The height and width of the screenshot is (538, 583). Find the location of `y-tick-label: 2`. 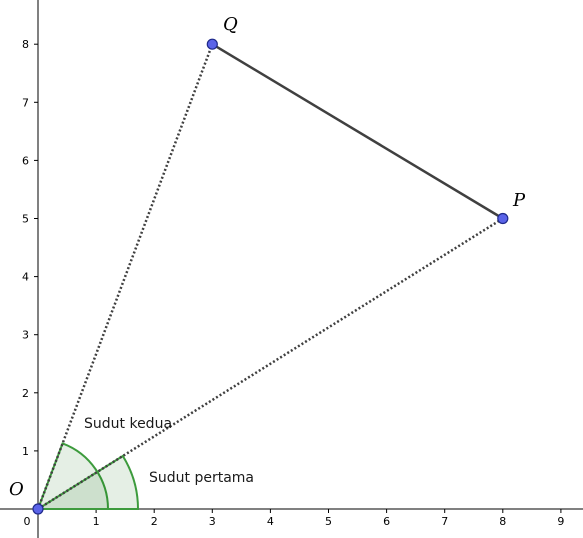

y-tick-label: 2 is located at coordinates (25, 393).